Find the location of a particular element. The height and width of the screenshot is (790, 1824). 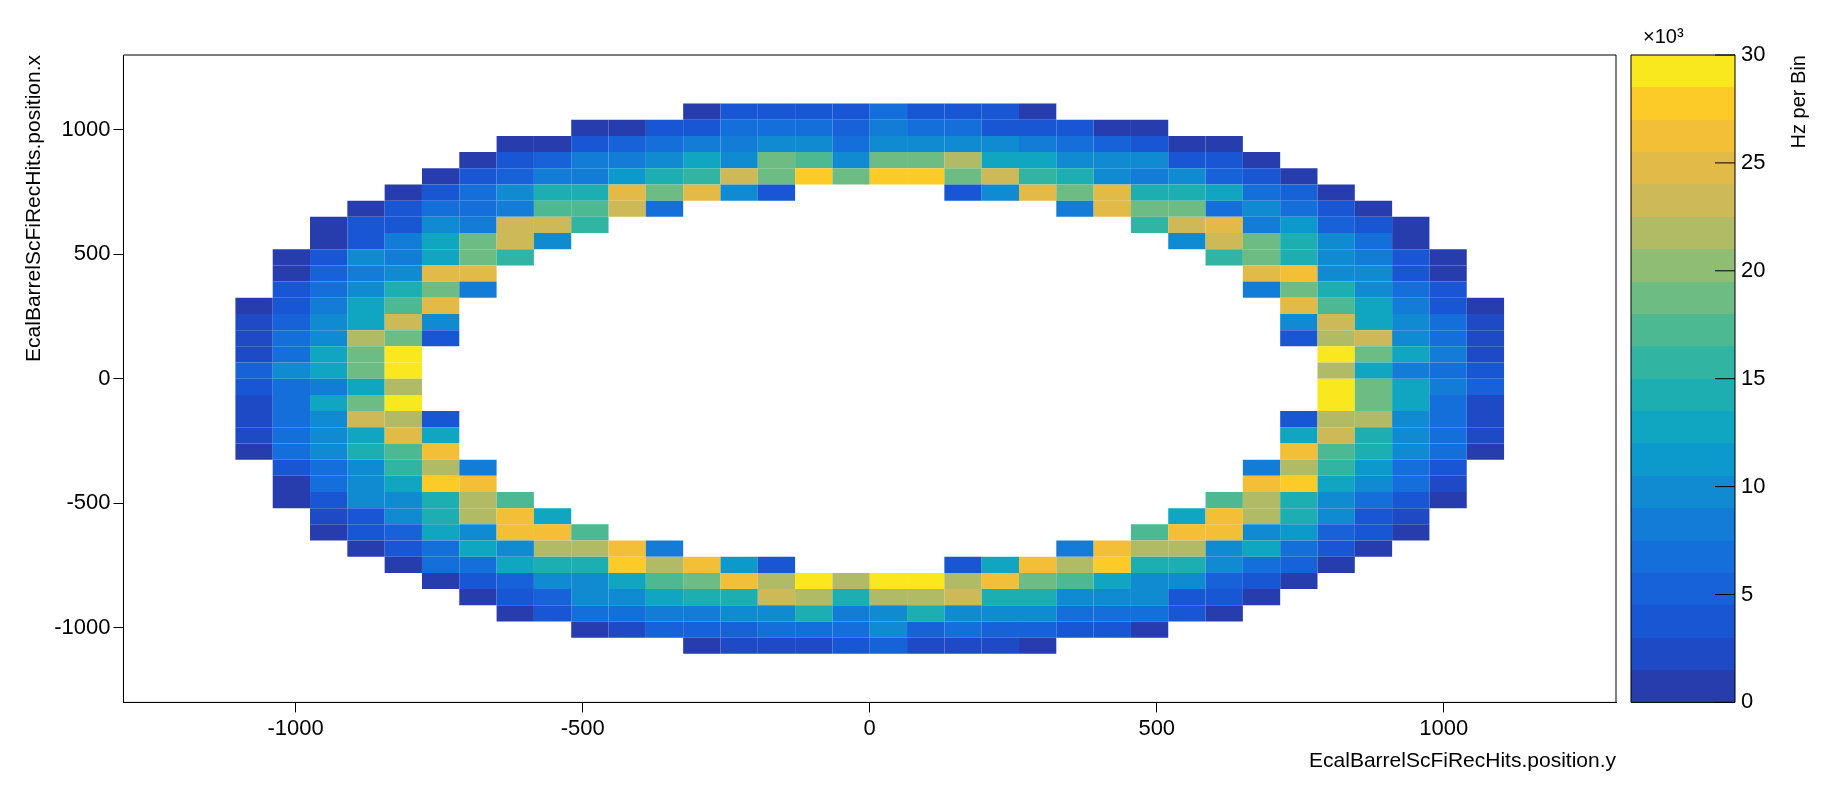

x-tick-label: 500 is located at coordinates (1157, 727).